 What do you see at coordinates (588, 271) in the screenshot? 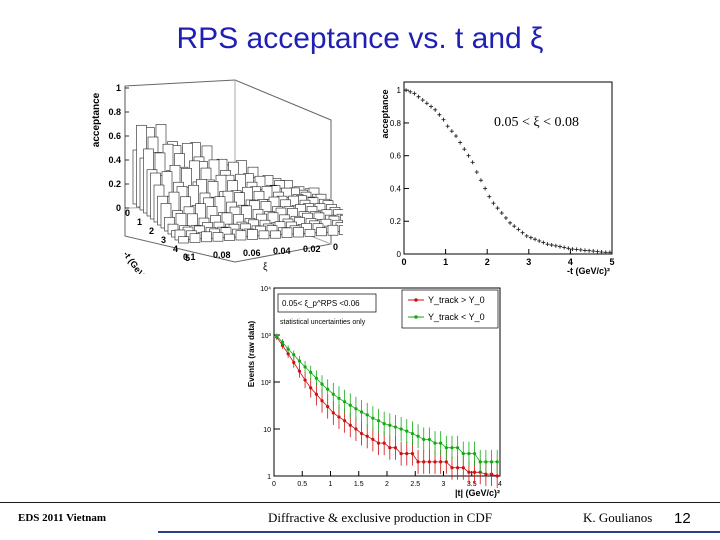
I see `x-axis-title: -t (GeV/c)²` at bounding box center [588, 271].